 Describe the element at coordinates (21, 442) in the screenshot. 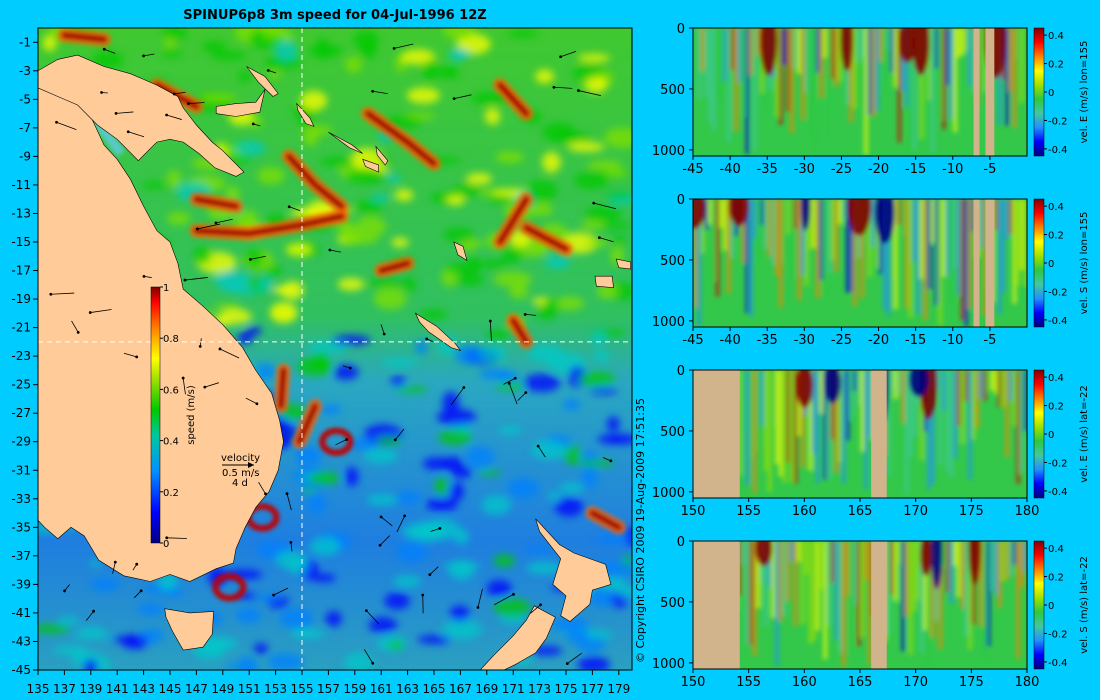

I see `map-y-tick-label: -29` at that location.